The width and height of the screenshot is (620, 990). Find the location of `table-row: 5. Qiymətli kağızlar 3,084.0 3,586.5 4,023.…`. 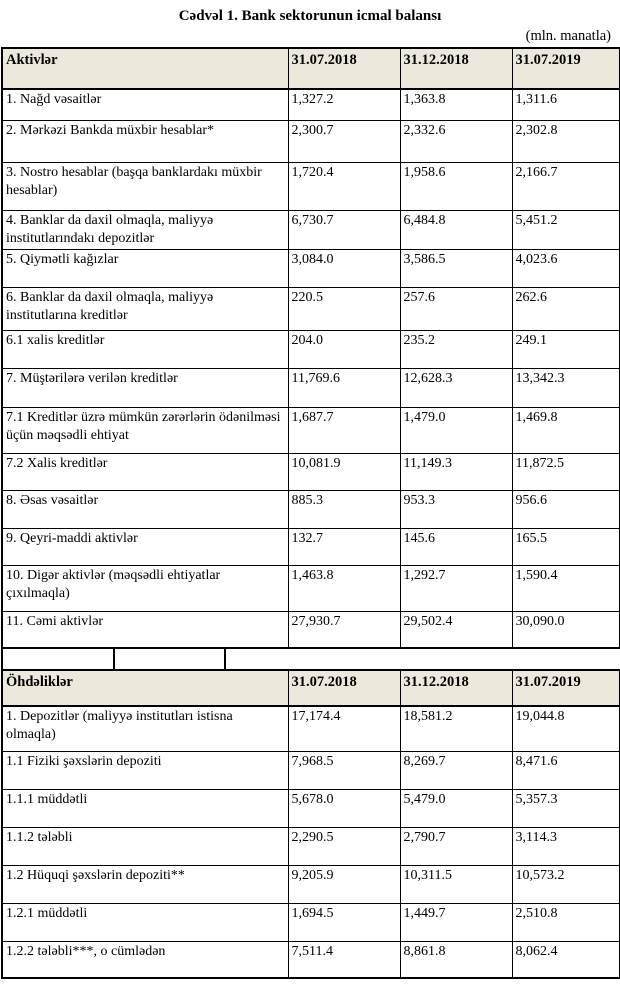

table-row: 5. Qiymətli kağızlar 3,084.0 3,586.5 4,023.… is located at coordinates (310, 268).